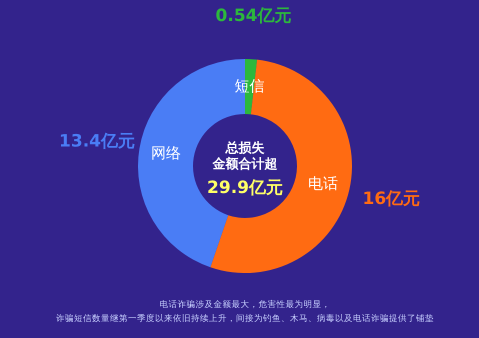 This screenshot has height=338, width=479. I want to click on slice-label: 电话, so click(323, 183).